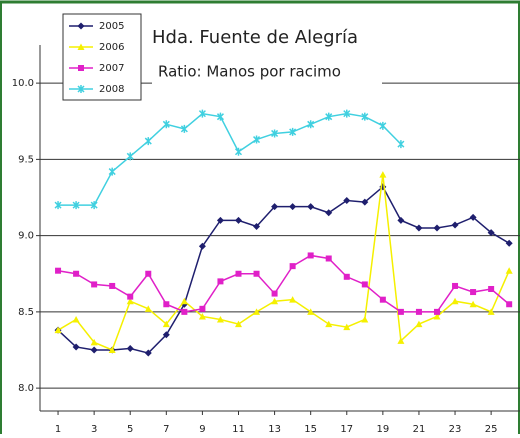 This screenshot has width=520, height=438. I want to click on series, so click(284, 283).